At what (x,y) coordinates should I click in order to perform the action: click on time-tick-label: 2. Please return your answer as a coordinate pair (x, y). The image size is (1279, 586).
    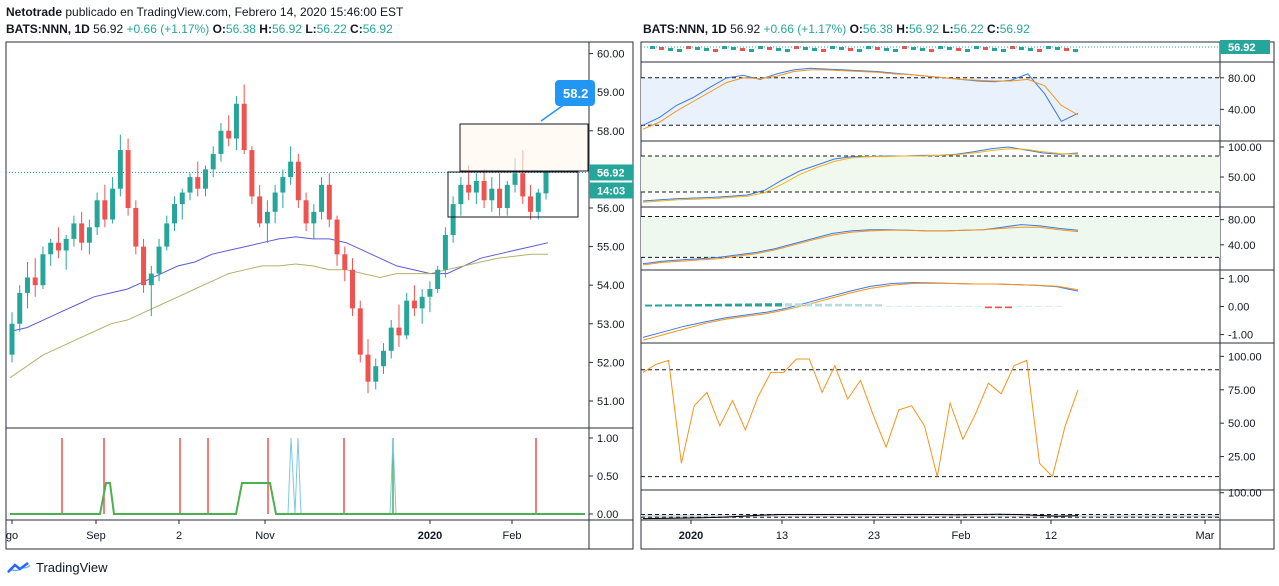
    Looking at the image, I should click on (179, 536).